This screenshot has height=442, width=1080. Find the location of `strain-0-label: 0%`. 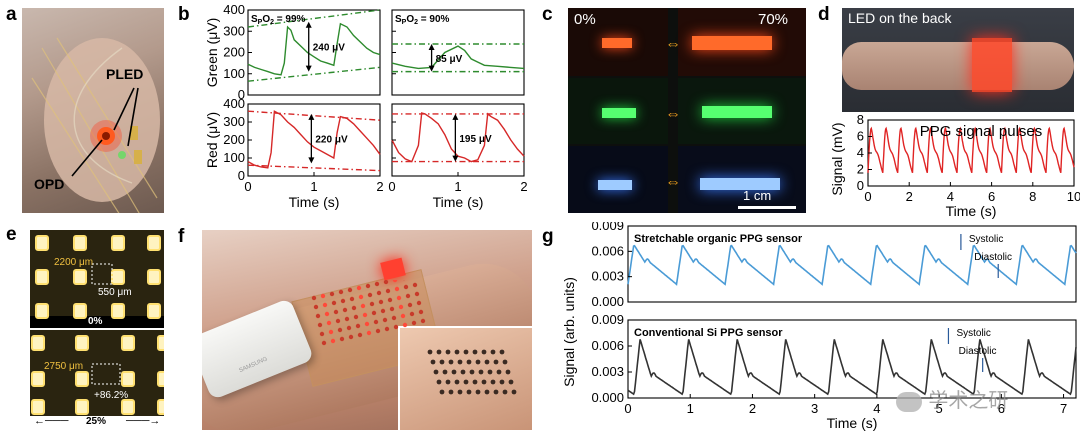

strain-0-label: 0% is located at coordinates (585, 19).